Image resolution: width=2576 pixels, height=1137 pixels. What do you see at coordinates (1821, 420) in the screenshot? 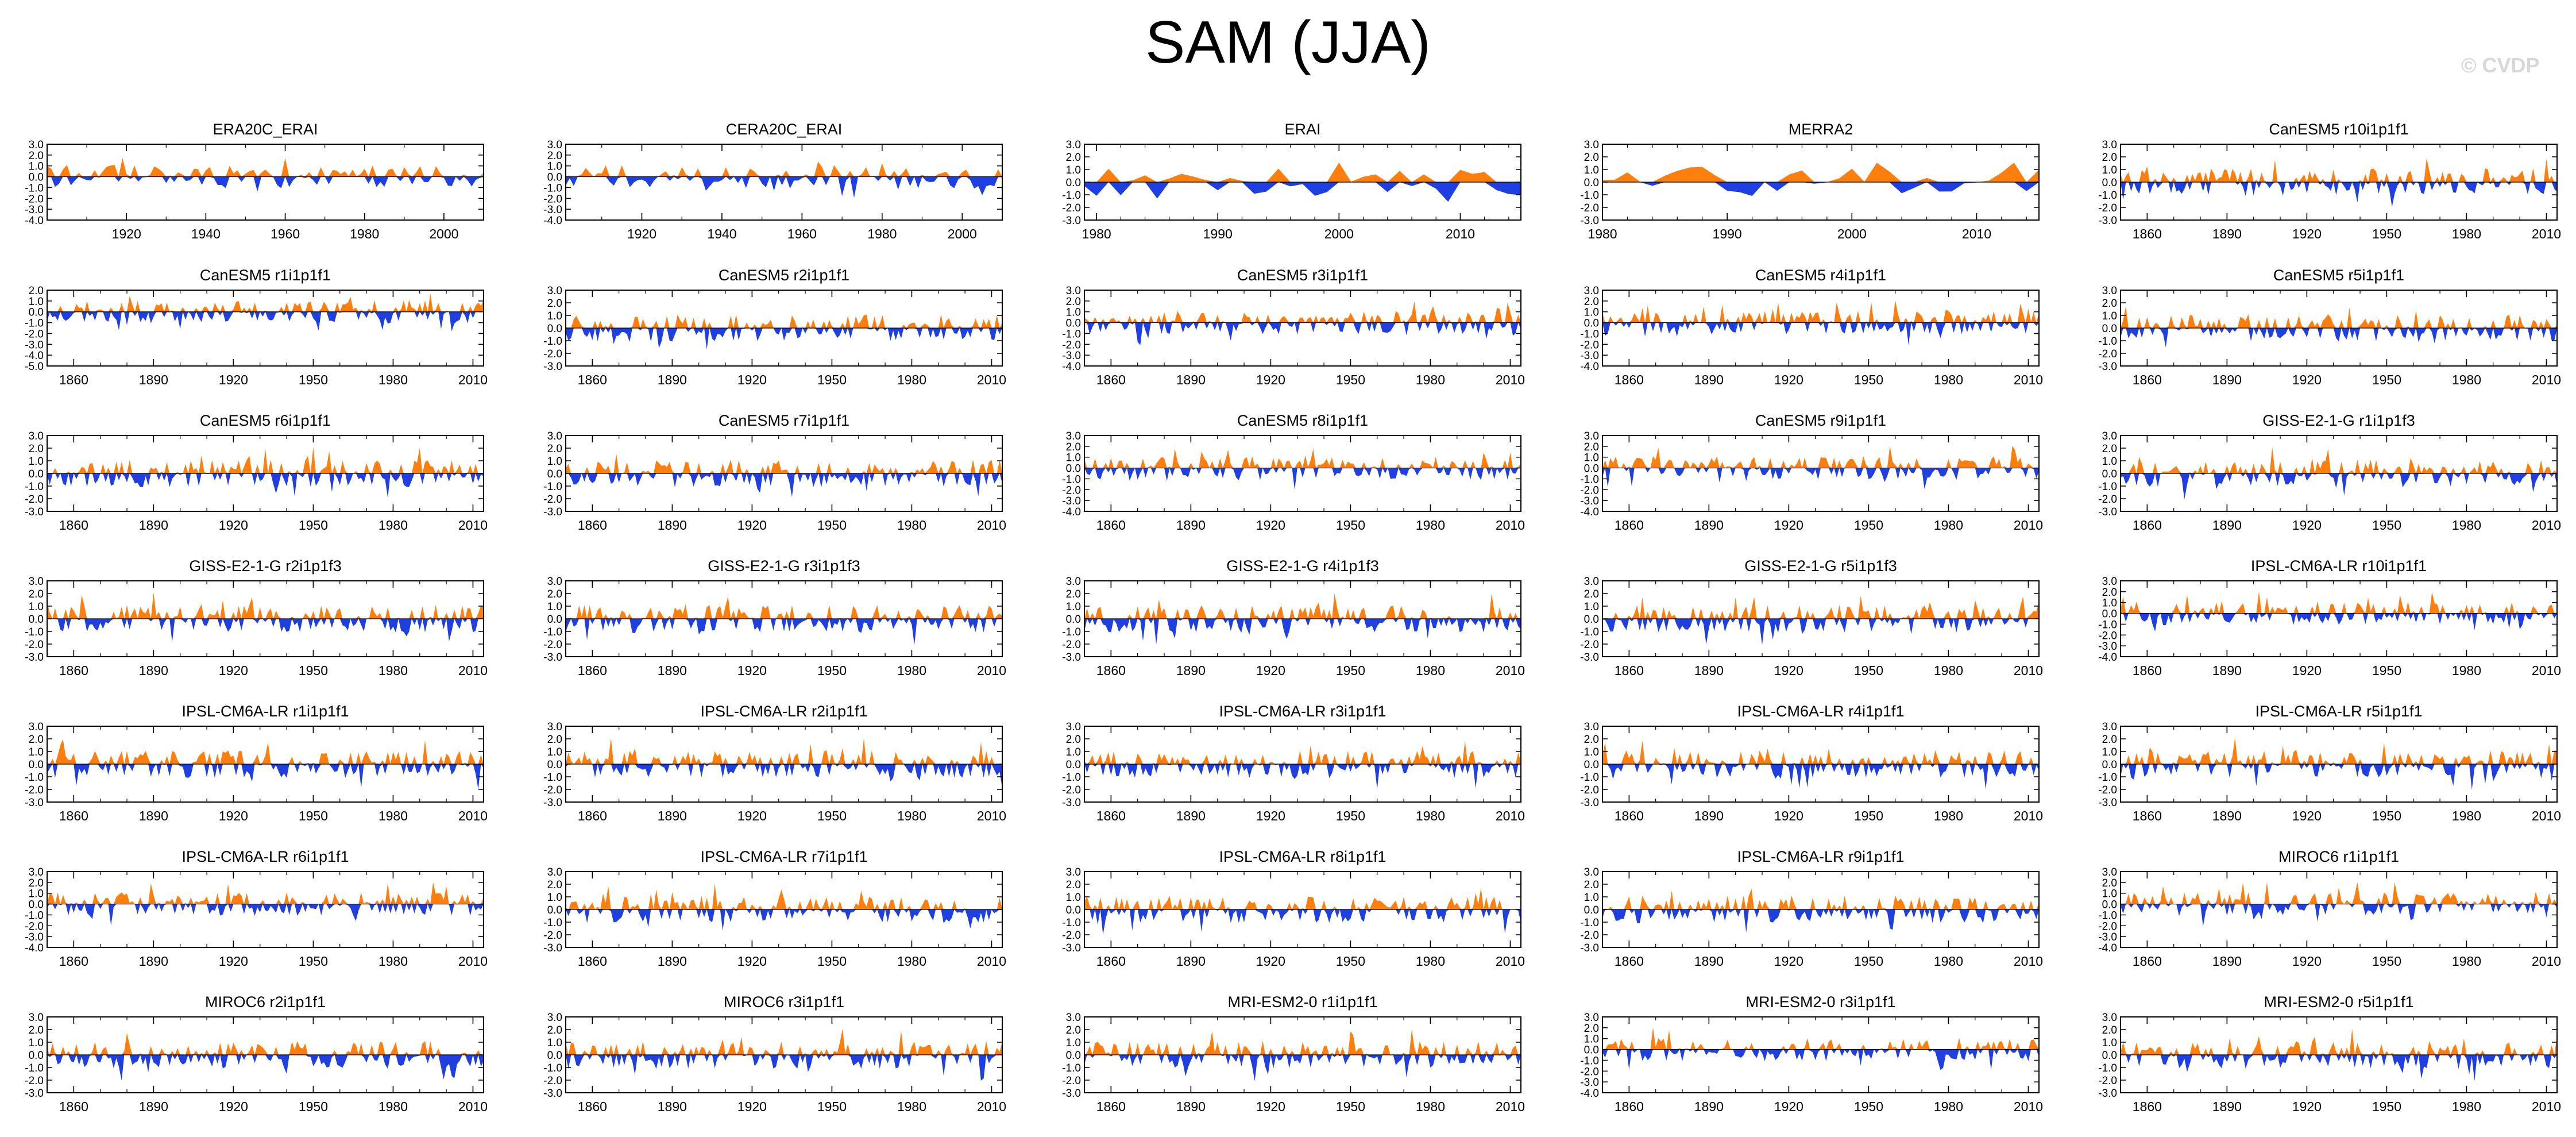
I see `panel-title: CanESM5 r9i1p1f1` at bounding box center [1821, 420].